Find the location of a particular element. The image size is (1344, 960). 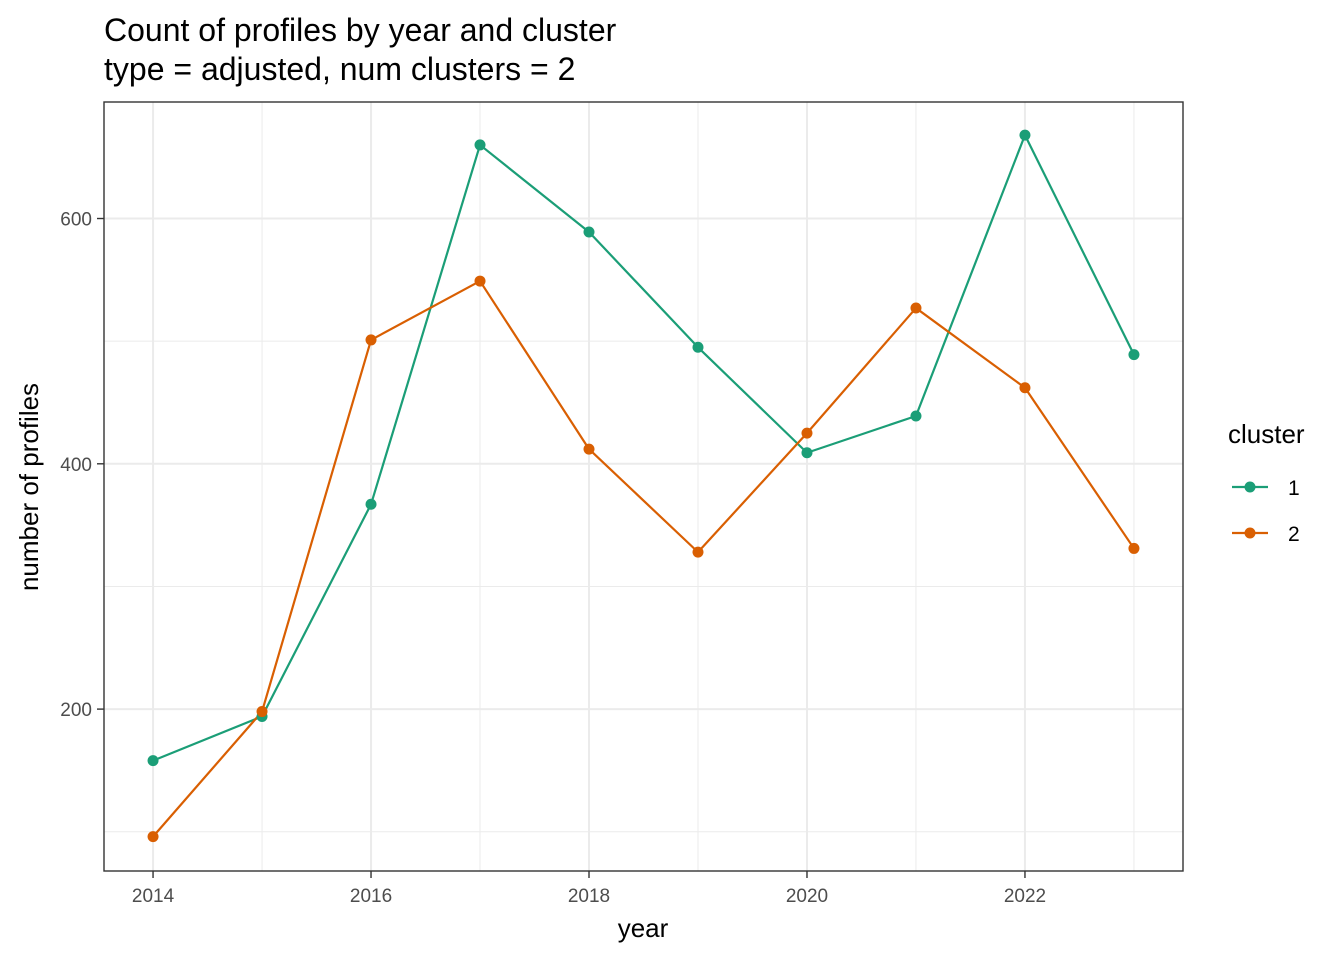

x-tick-label: 2020 is located at coordinates (807, 896).